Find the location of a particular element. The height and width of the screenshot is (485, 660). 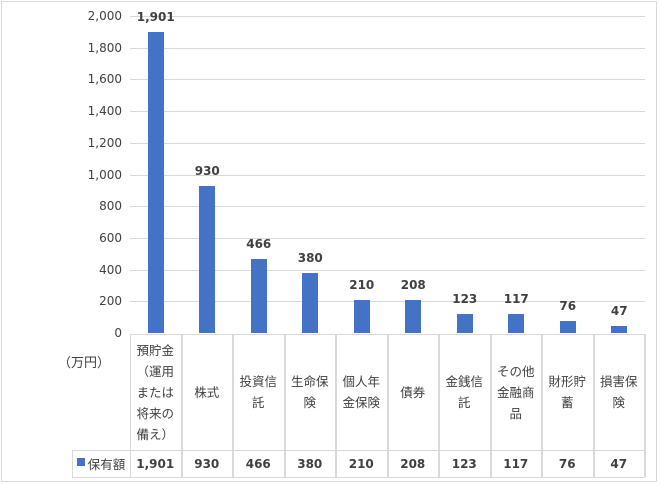

category-label: 預貯金 （運用または将来の備え） is located at coordinates (156, 392).